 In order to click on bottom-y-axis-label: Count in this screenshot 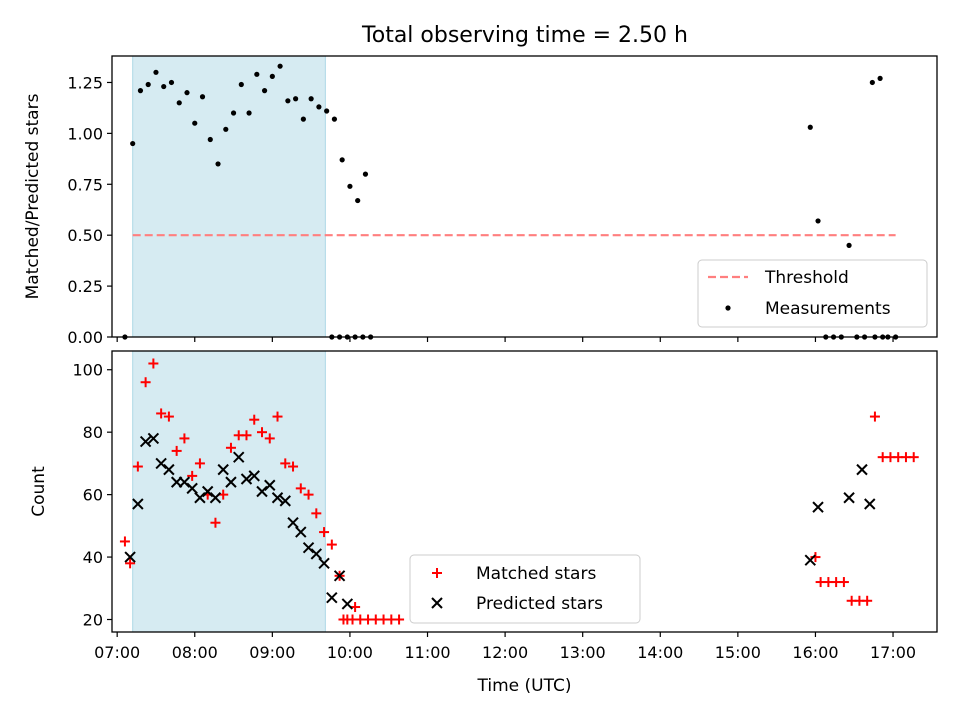, I will do `click(39, 491)`.